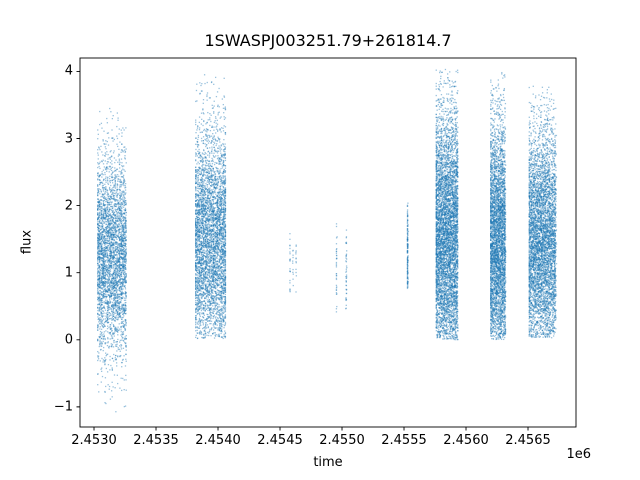 This screenshot has height=480, width=640. What do you see at coordinates (578, 454) in the screenshot?
I see `x-axis-offset-label: 1e6` at bounding box center [578, 454].